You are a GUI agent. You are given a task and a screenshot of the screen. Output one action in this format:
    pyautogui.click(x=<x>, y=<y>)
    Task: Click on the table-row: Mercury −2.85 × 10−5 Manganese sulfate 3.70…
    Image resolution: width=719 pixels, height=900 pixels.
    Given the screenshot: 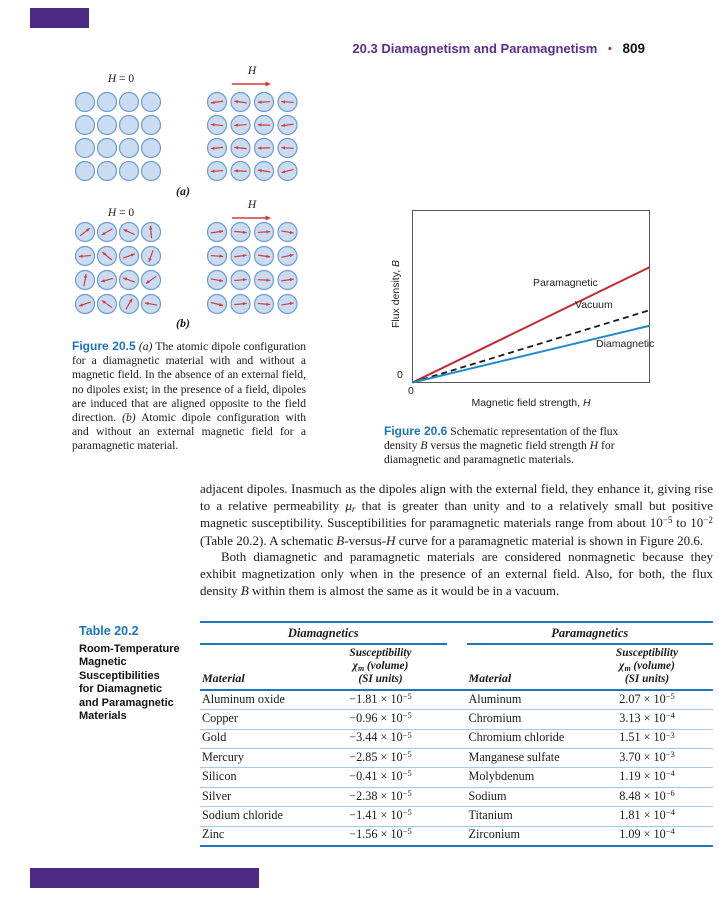 What is the action you would take?
    pyautogui.click(x=456, y=757)
    